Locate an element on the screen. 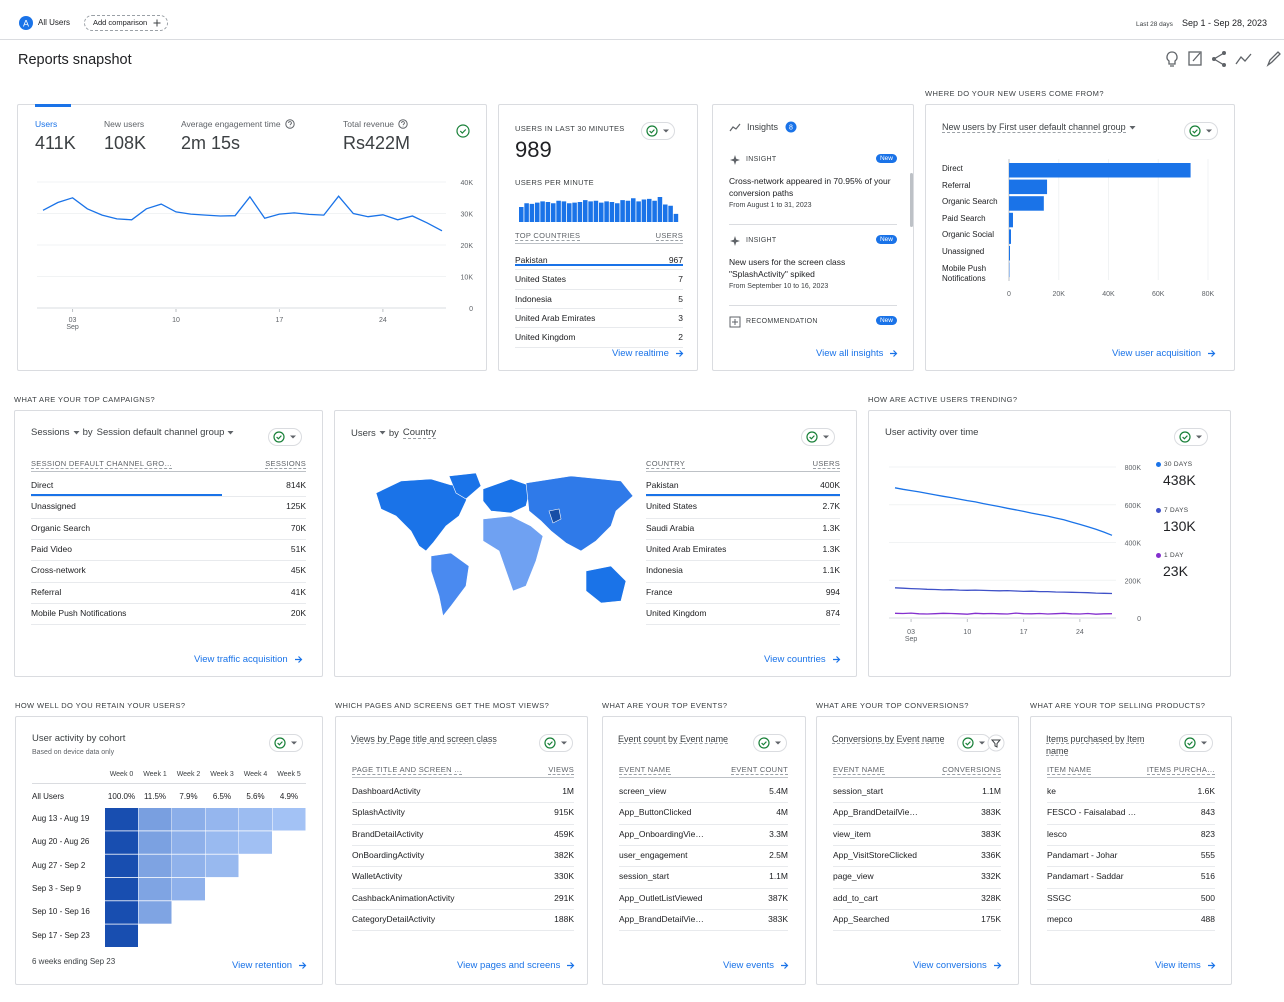 Image resolution: width=1284 pixels, height=1002 pixels. date-range: Sep 1 - Sep 28, 2023 is located at coordinates (1225, 23).